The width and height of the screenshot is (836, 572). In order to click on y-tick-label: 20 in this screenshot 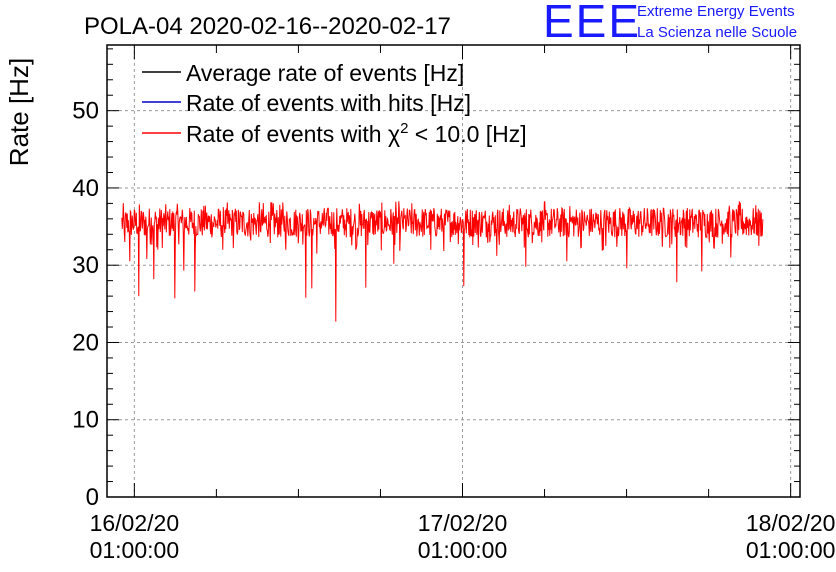, I will do `click(85, 342)`.